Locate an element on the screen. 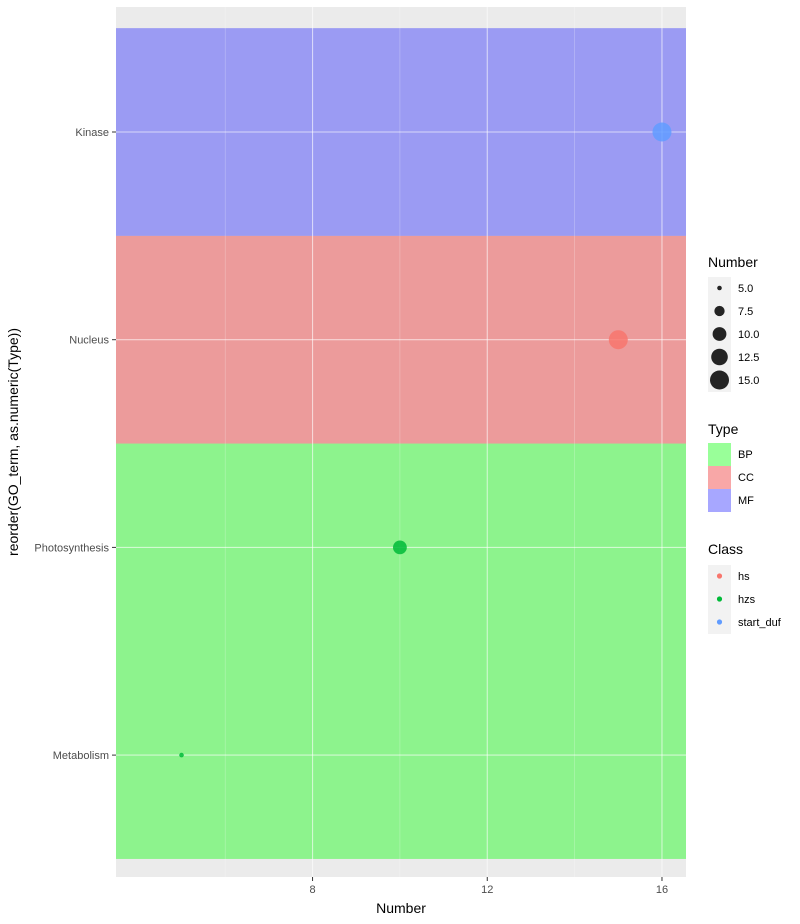 This screenshot has height=924, width=800. x-axis: 8 12 16 is located at coordinates (488, 886).